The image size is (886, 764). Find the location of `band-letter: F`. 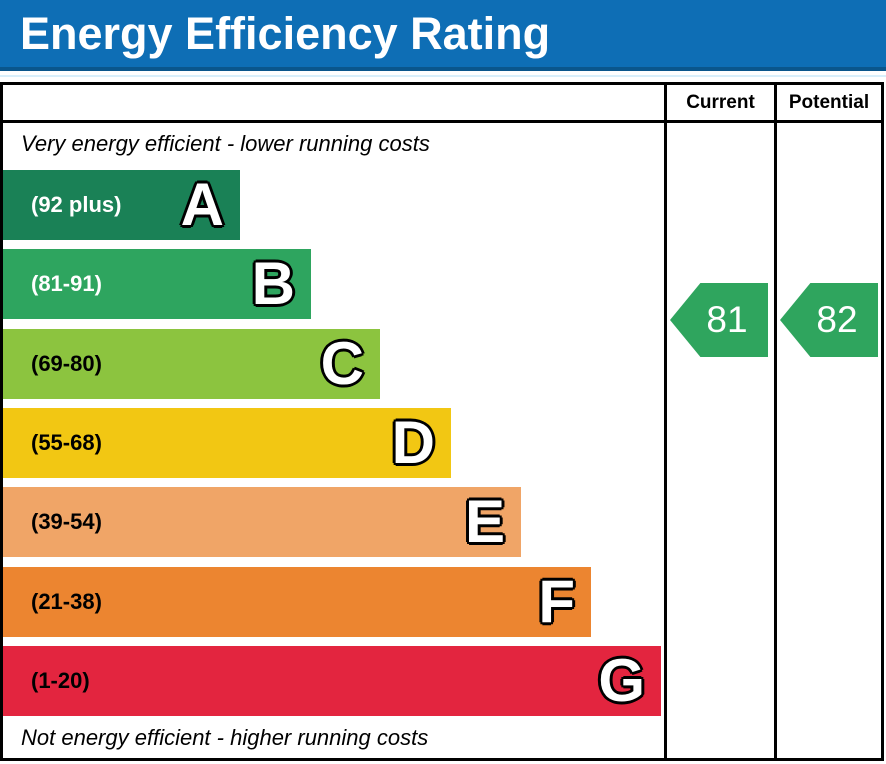

band-letter: F is located at coordinates (556, 601).